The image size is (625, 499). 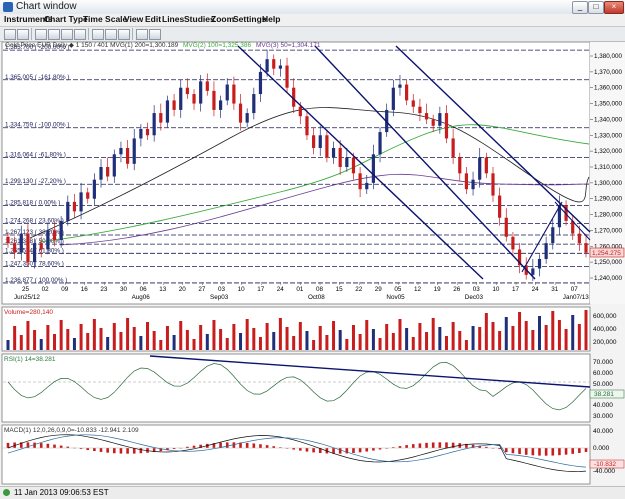 What do you see at coordinates (316, 297) in the screenshot?
I see `month-label: Oct08` at bounding box center [316, 297].